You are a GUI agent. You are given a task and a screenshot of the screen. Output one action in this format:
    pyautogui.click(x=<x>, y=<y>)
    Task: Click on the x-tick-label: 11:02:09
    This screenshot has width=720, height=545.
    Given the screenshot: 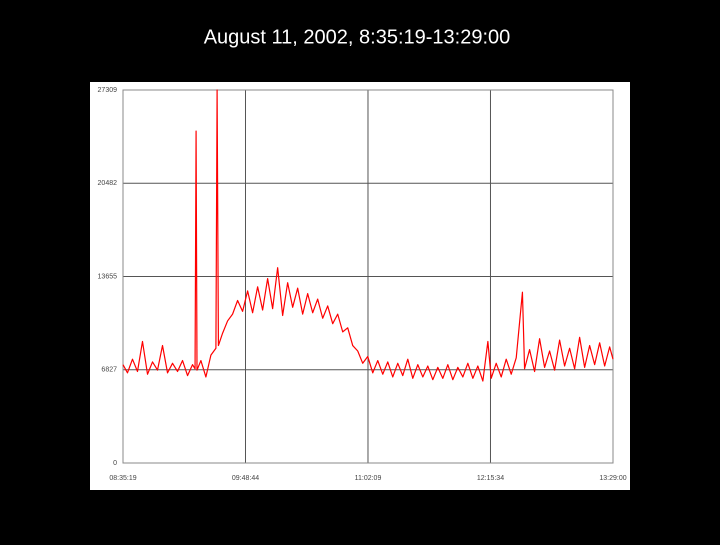 What is the action you would take?
    pyautogui.click(x=368, y=478)
    